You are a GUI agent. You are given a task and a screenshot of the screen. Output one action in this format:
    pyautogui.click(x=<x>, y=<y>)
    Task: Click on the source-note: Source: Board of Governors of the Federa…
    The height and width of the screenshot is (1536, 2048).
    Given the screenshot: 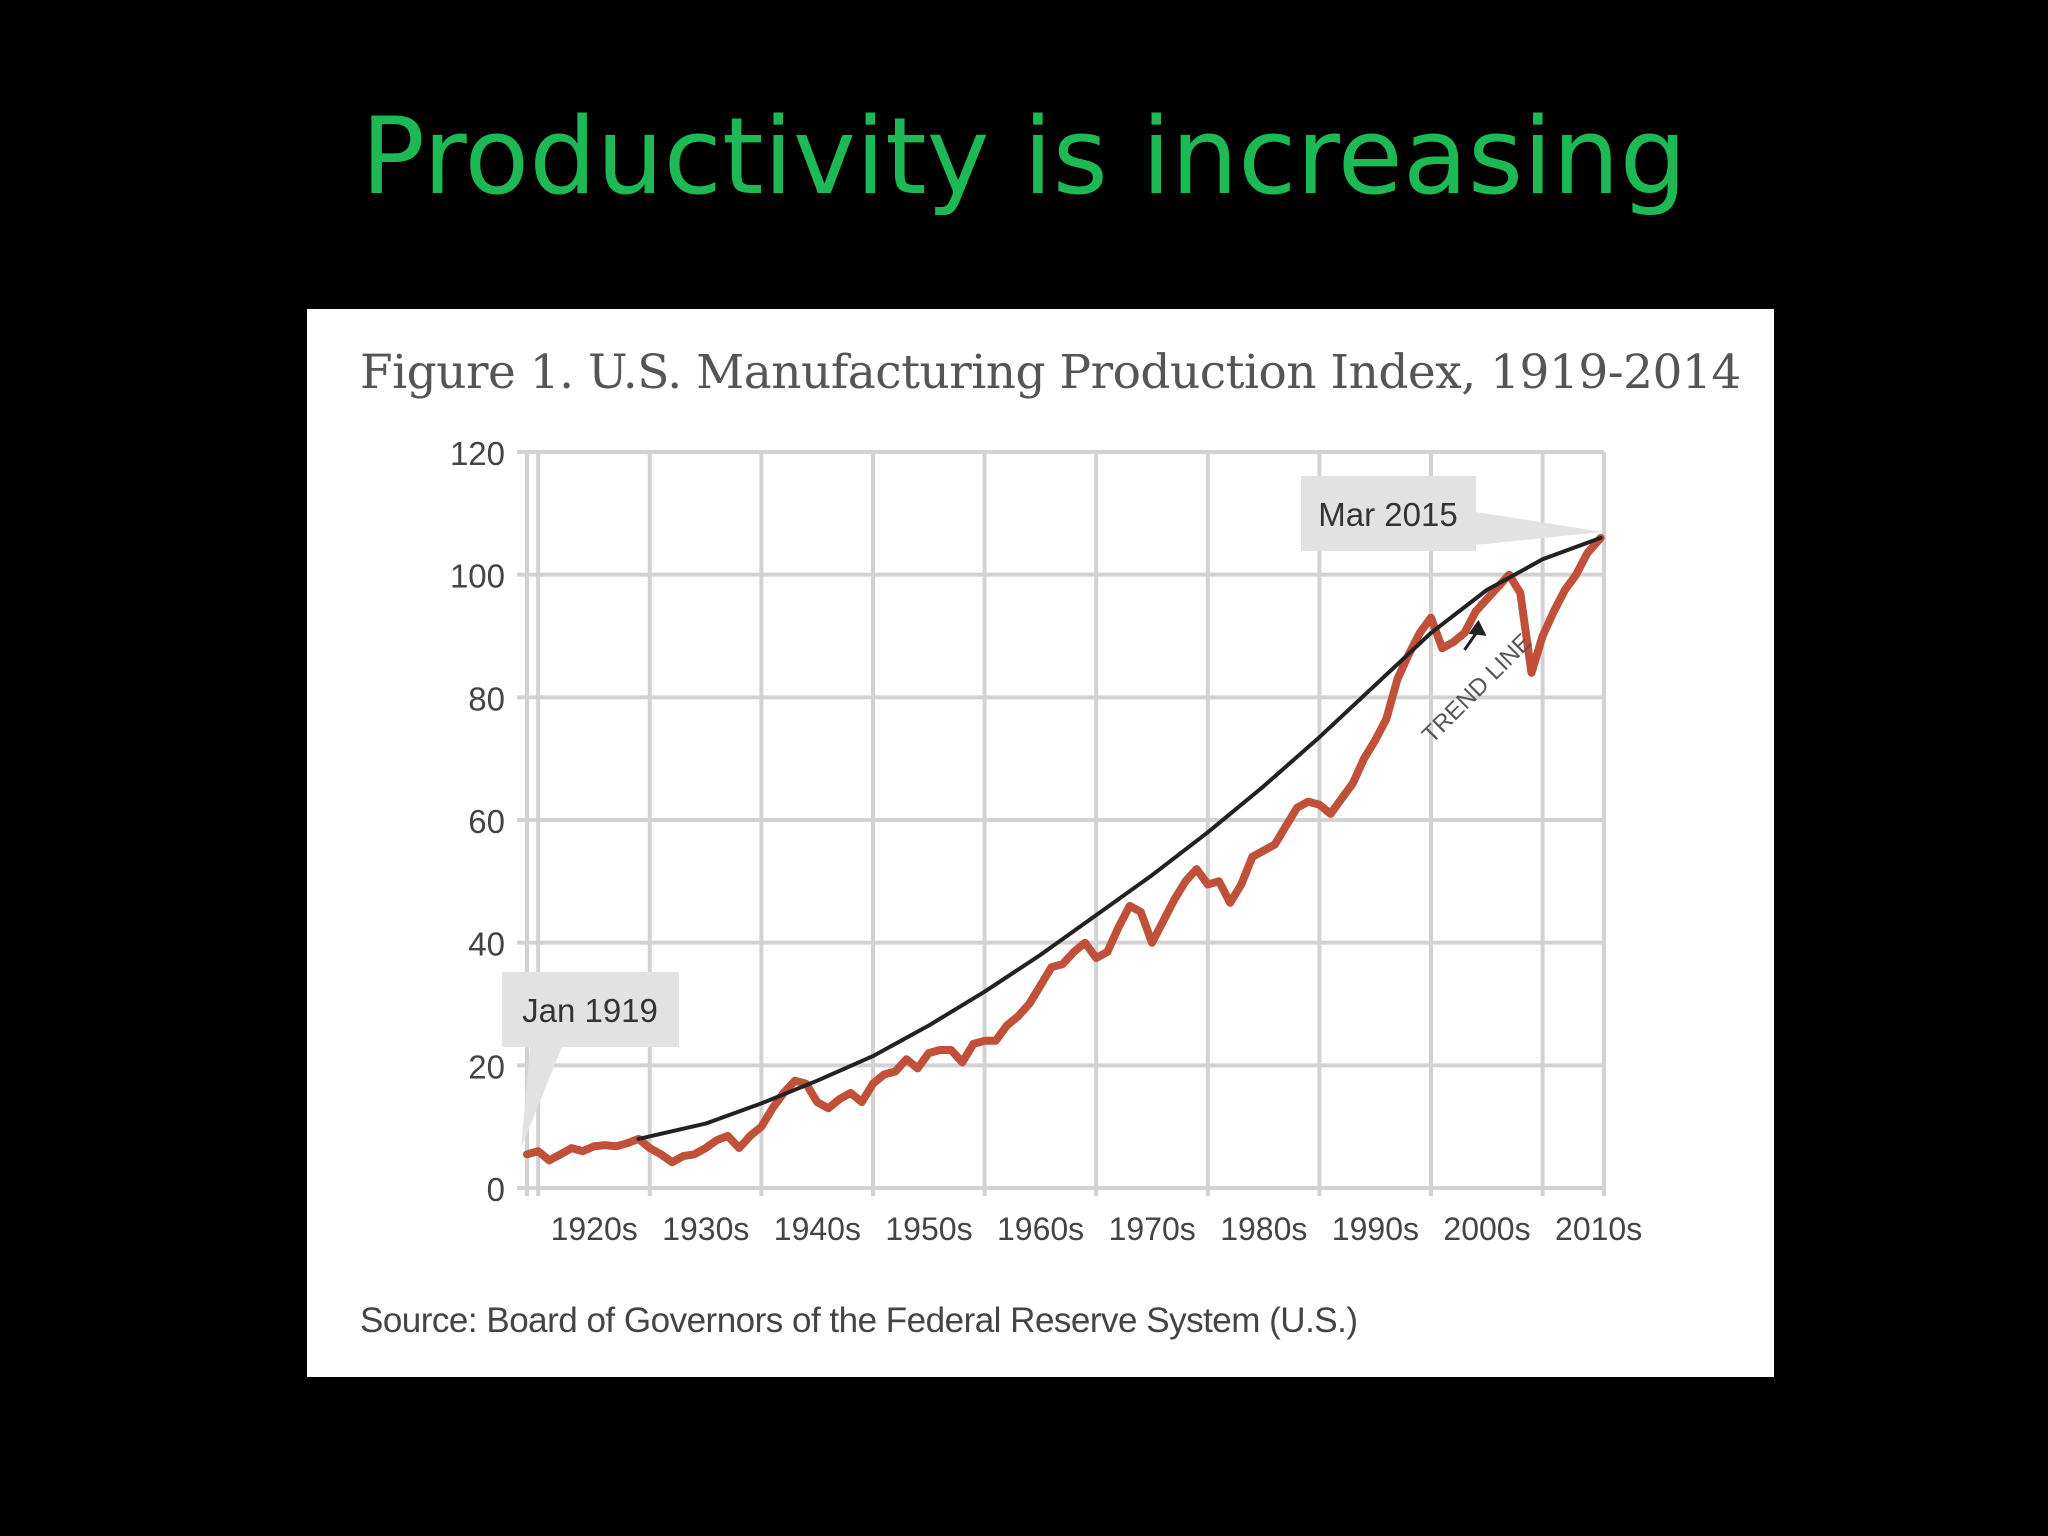 What is the action you would take?
    pyautogui.click(x=859, y=1320)
    